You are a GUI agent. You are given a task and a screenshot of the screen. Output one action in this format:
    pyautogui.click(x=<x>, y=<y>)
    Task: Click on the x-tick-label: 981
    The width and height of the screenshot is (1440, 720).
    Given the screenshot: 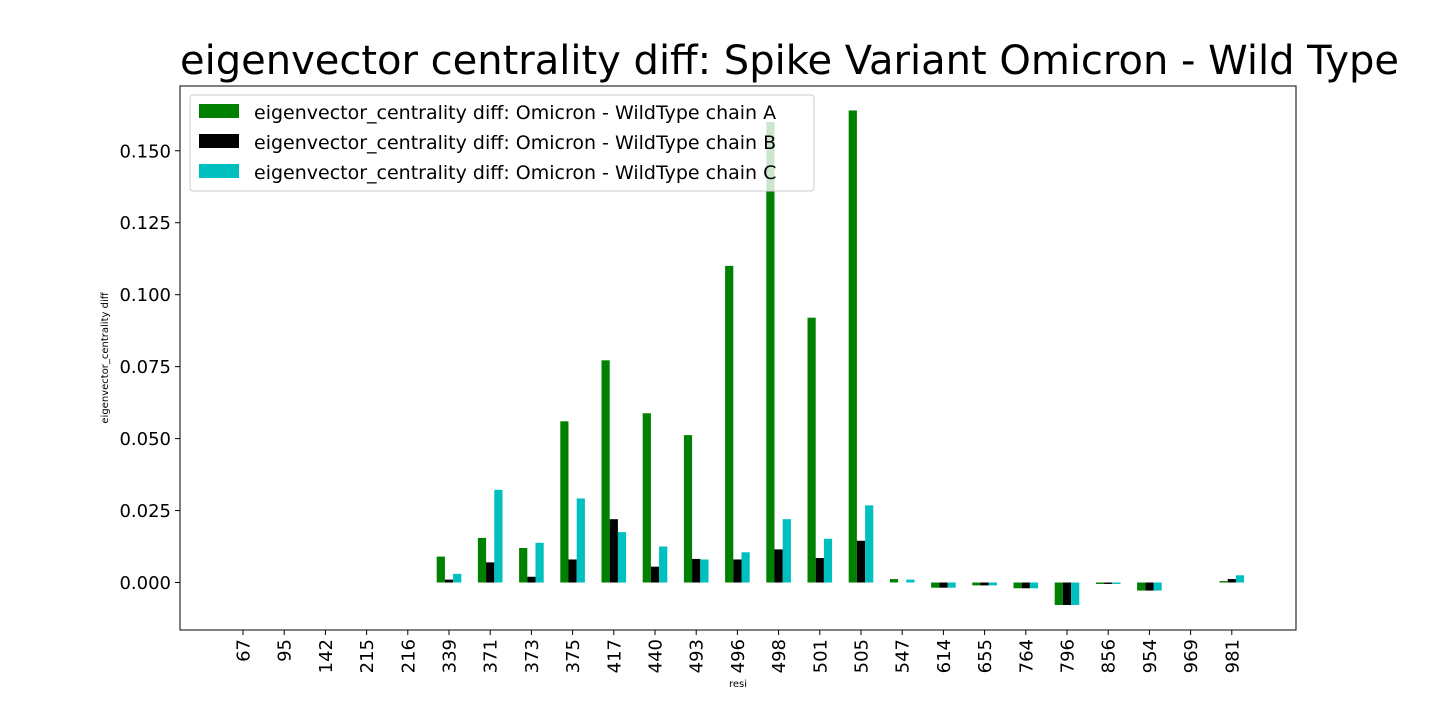 What is the action you would take?
    pyautogui.click(x=1232, y=656)
    